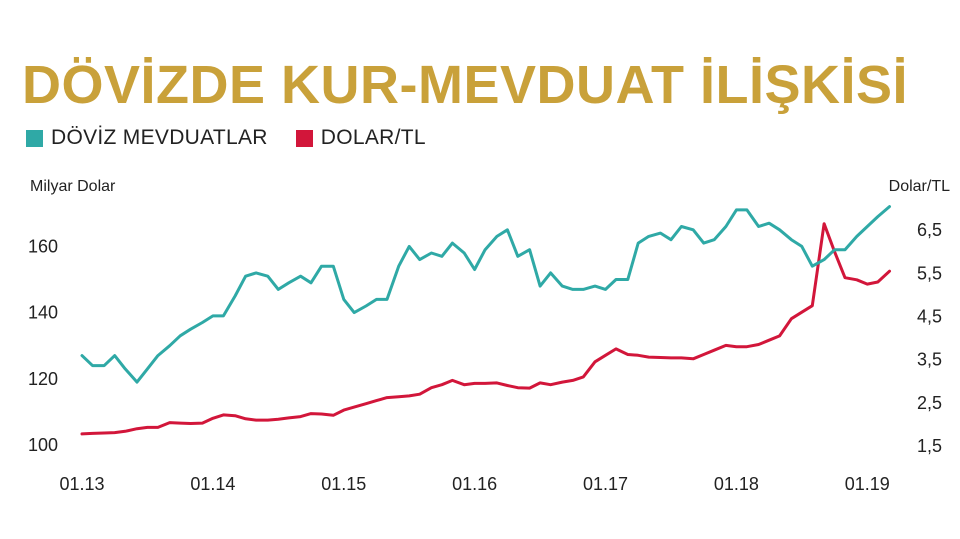 The width and height of the screenshot is (960, 539). Describe the element at coordinates (43, 345) in the screenshot. I see `left-y-axis-ticks: 100 120 140 160` at that location.